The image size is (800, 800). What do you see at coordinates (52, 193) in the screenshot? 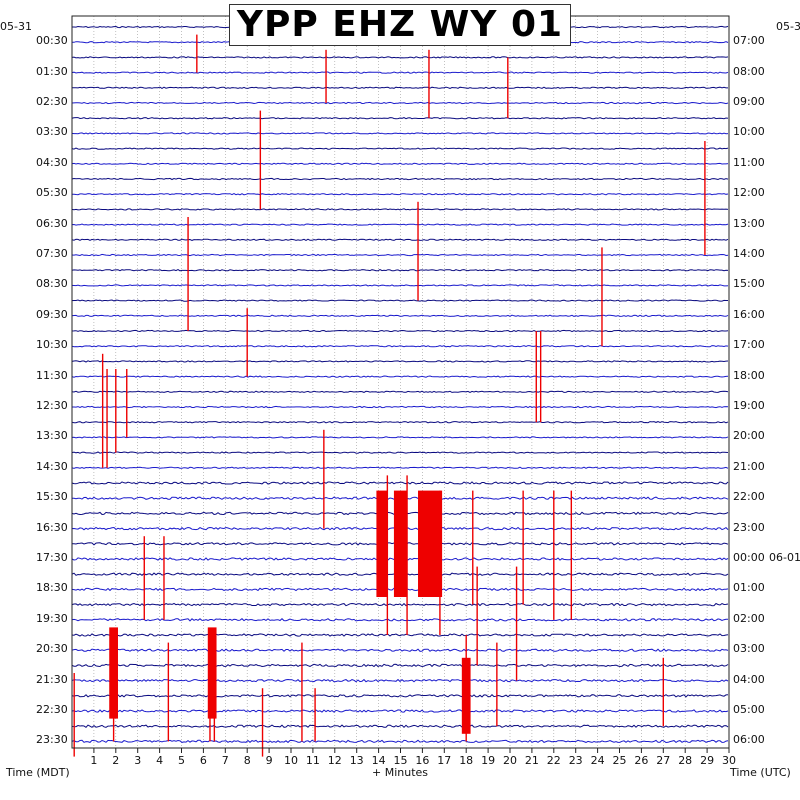
I see `left-time-label: 05:30` at bounding box center [52, 193].